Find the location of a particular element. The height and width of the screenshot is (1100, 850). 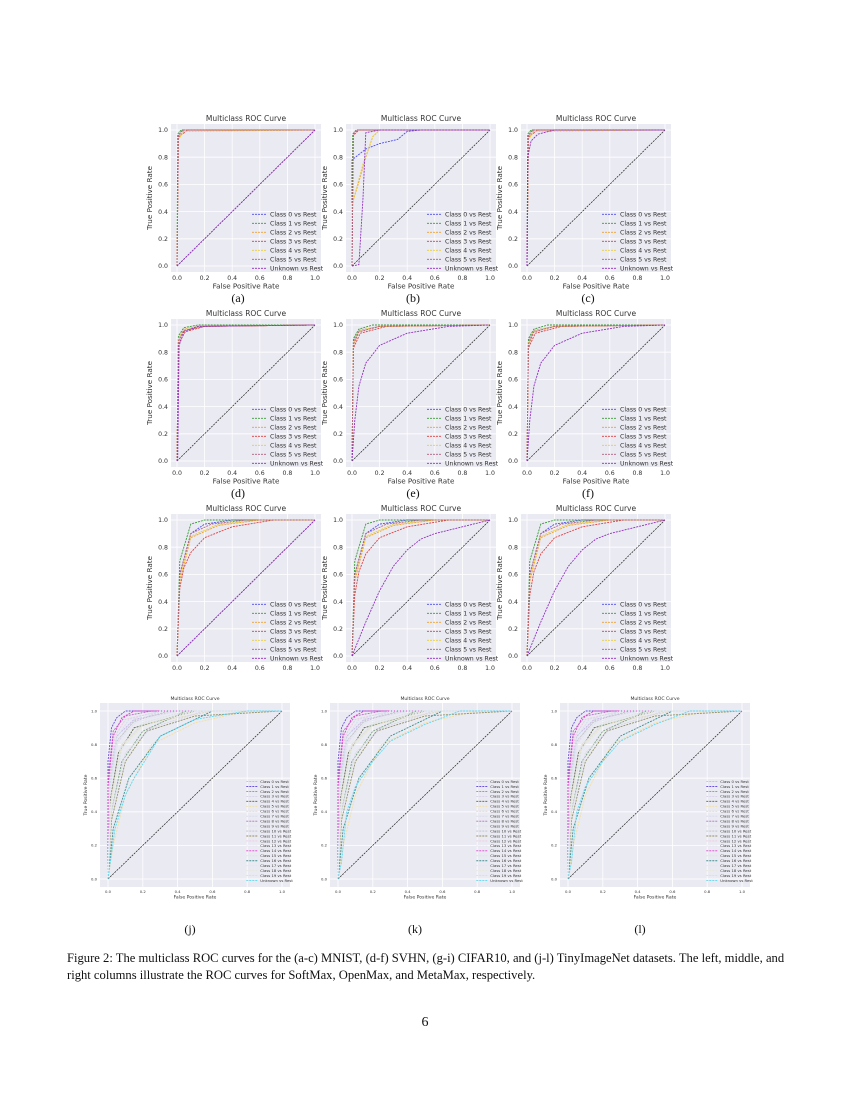

series-line-class-19-vs-rest is located at coordinates (194, 795).